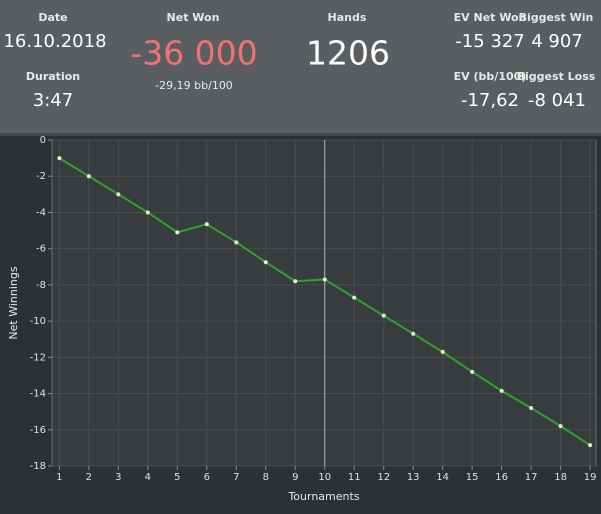 This screenshot has height=514, width=601. I want to click on y-tick-label: -2, so click(41, 176).